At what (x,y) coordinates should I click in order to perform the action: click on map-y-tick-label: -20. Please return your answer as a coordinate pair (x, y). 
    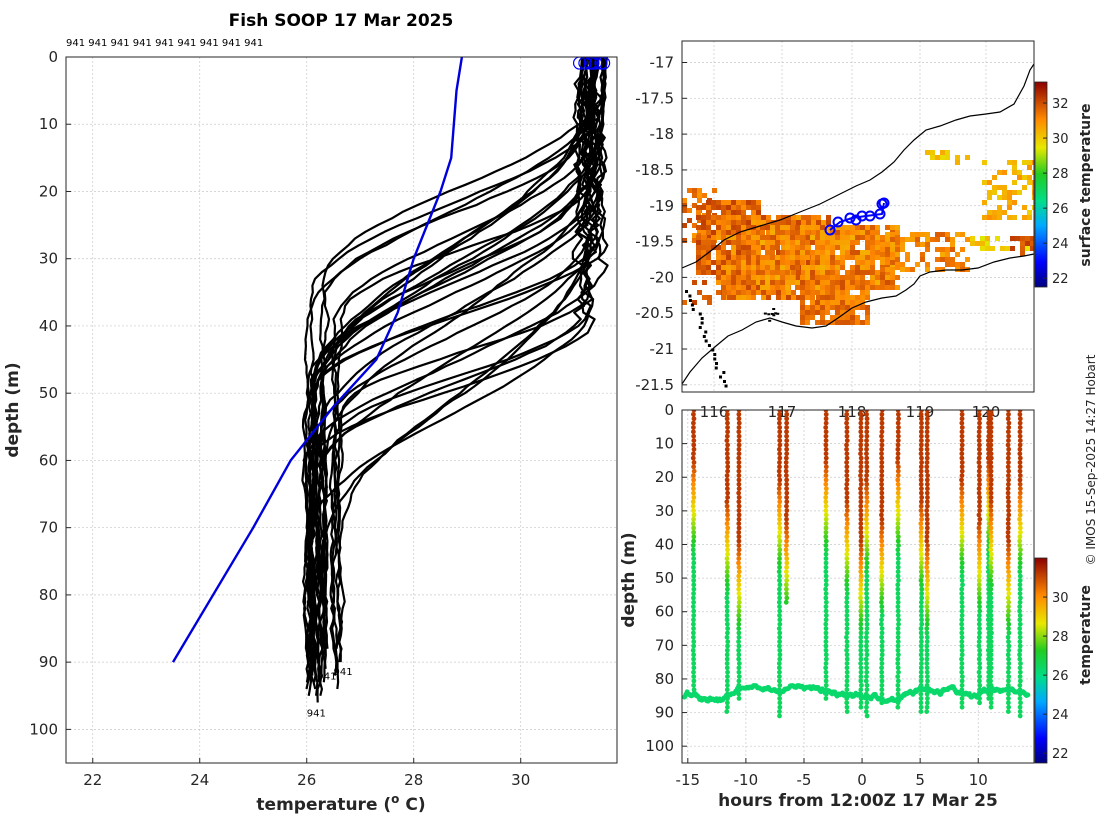
    Looking at the image, I should click on (662, 277).